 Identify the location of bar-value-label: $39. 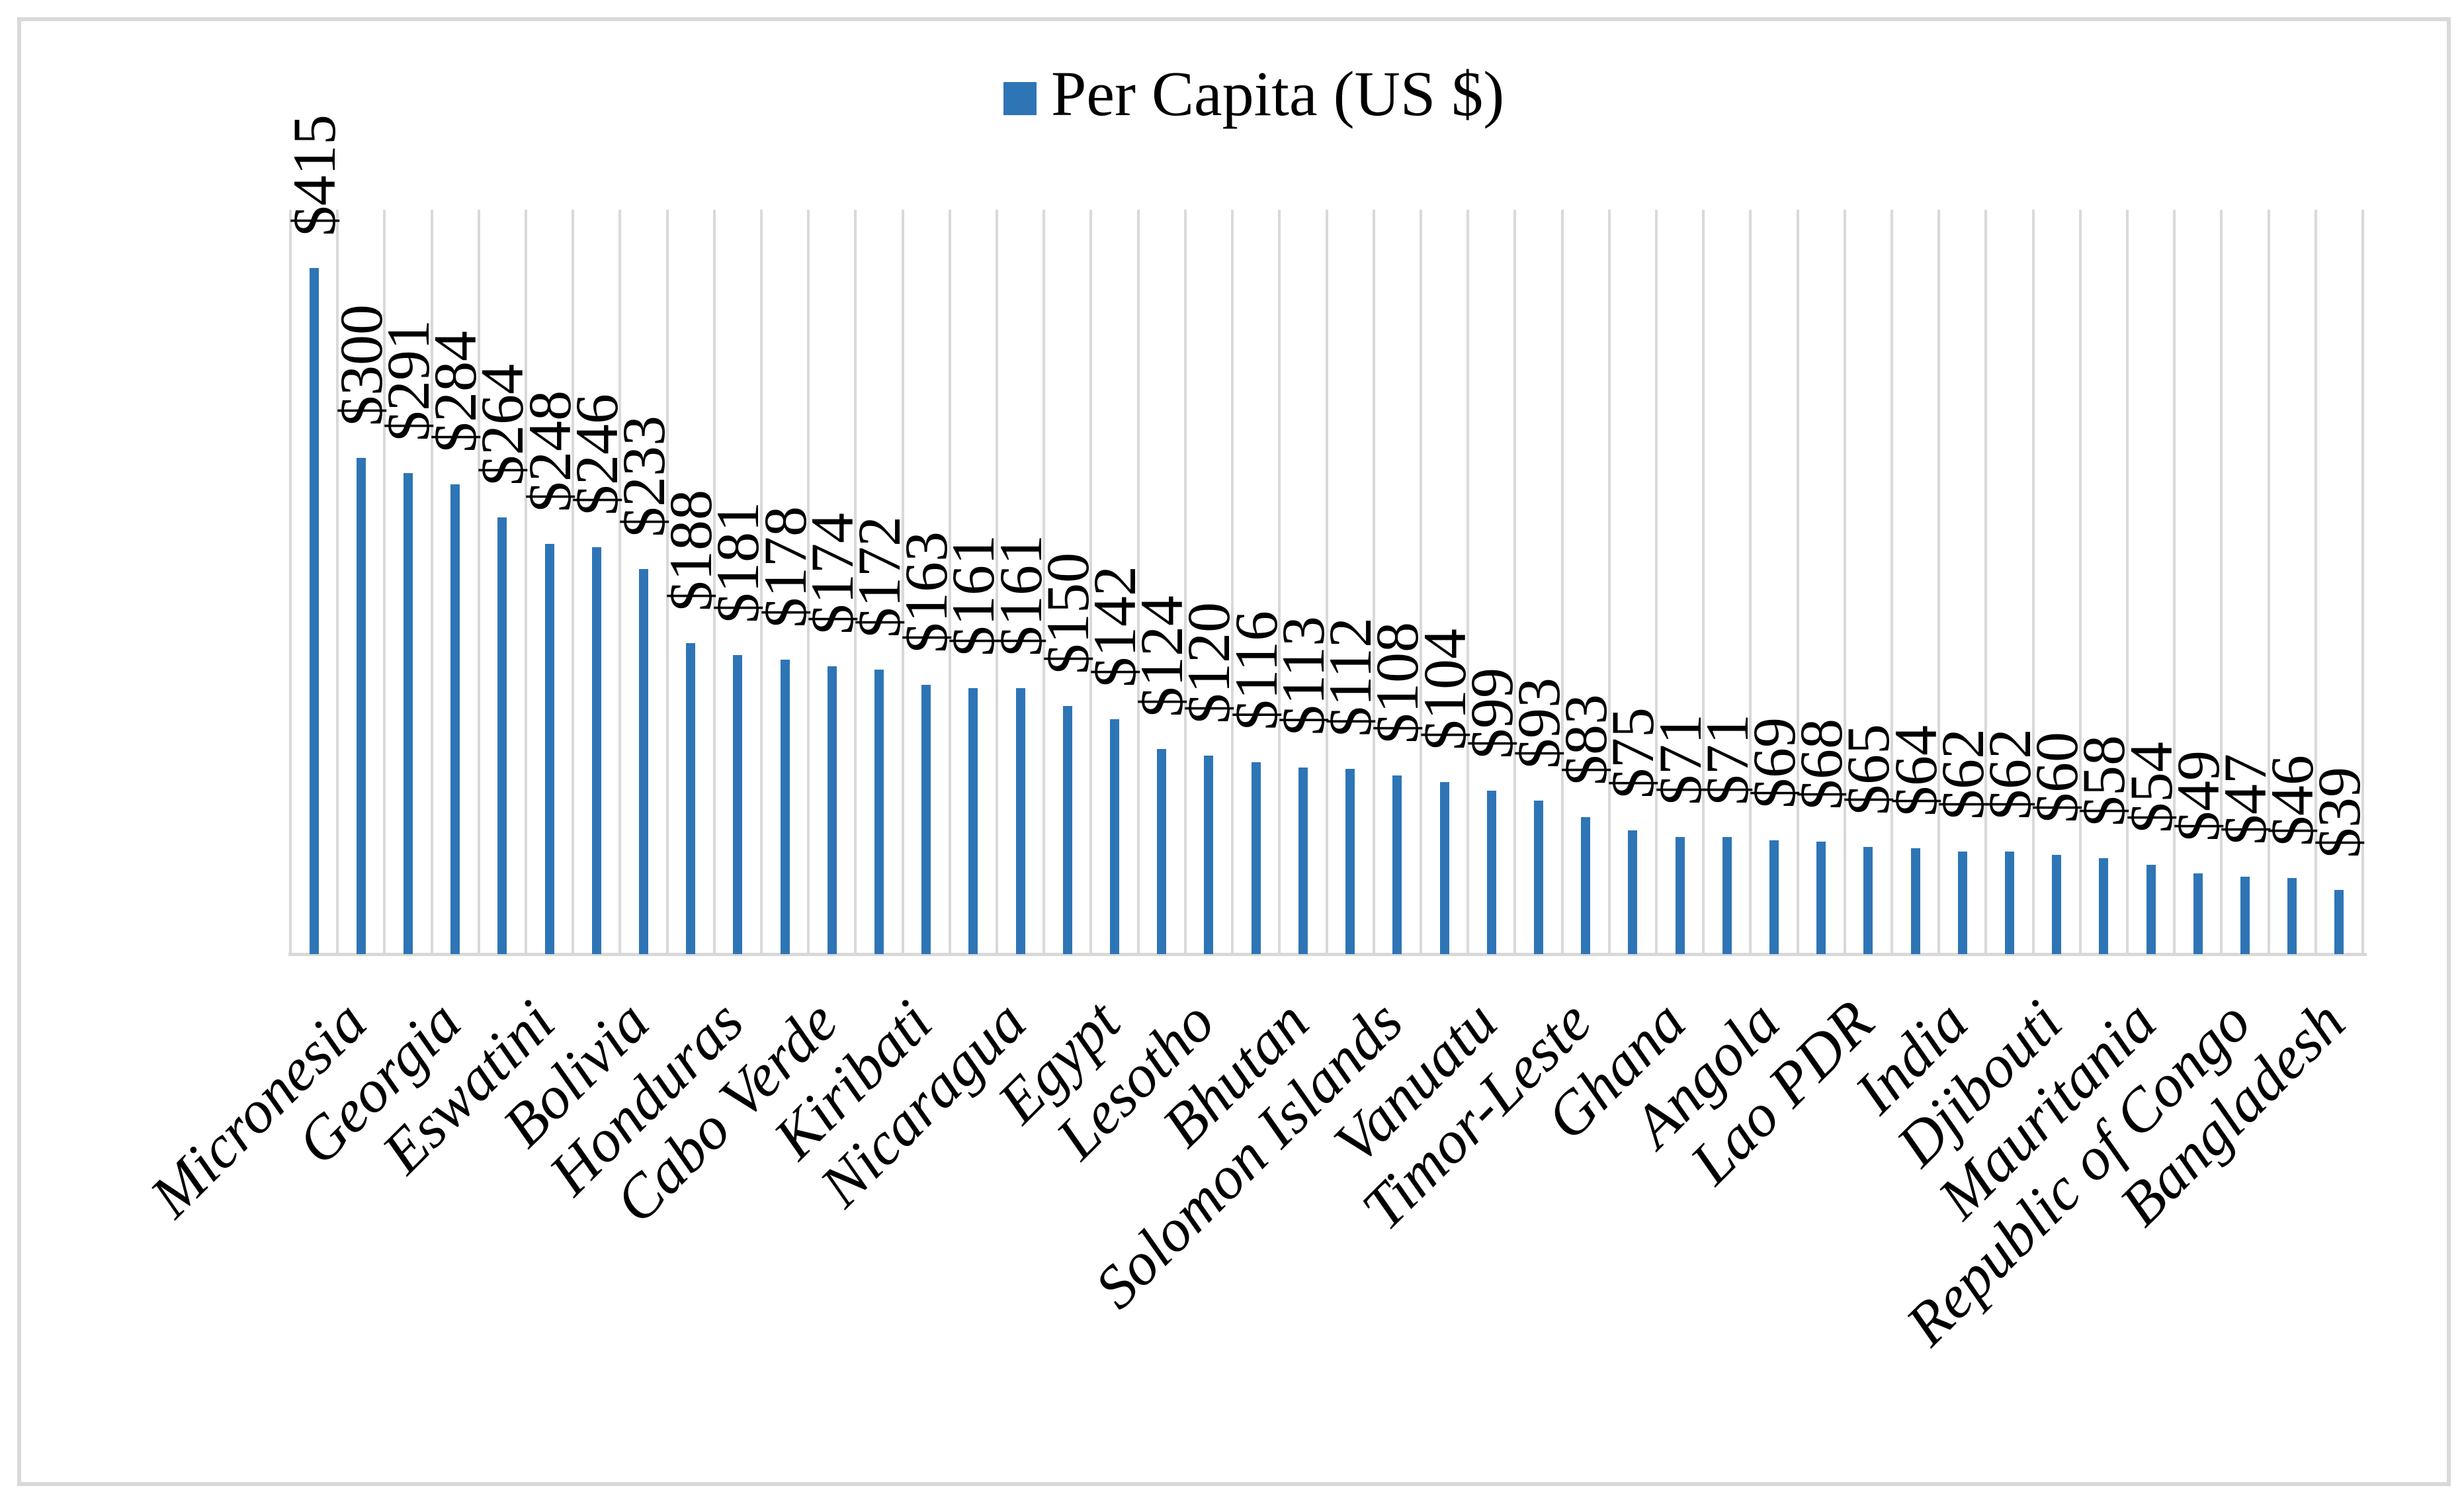
(2339, 812).